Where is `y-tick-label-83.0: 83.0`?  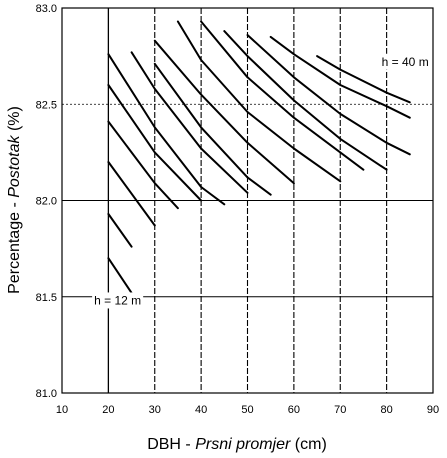 y-tick-label-83.0: 83.0 is located at coordinates (46, 9).